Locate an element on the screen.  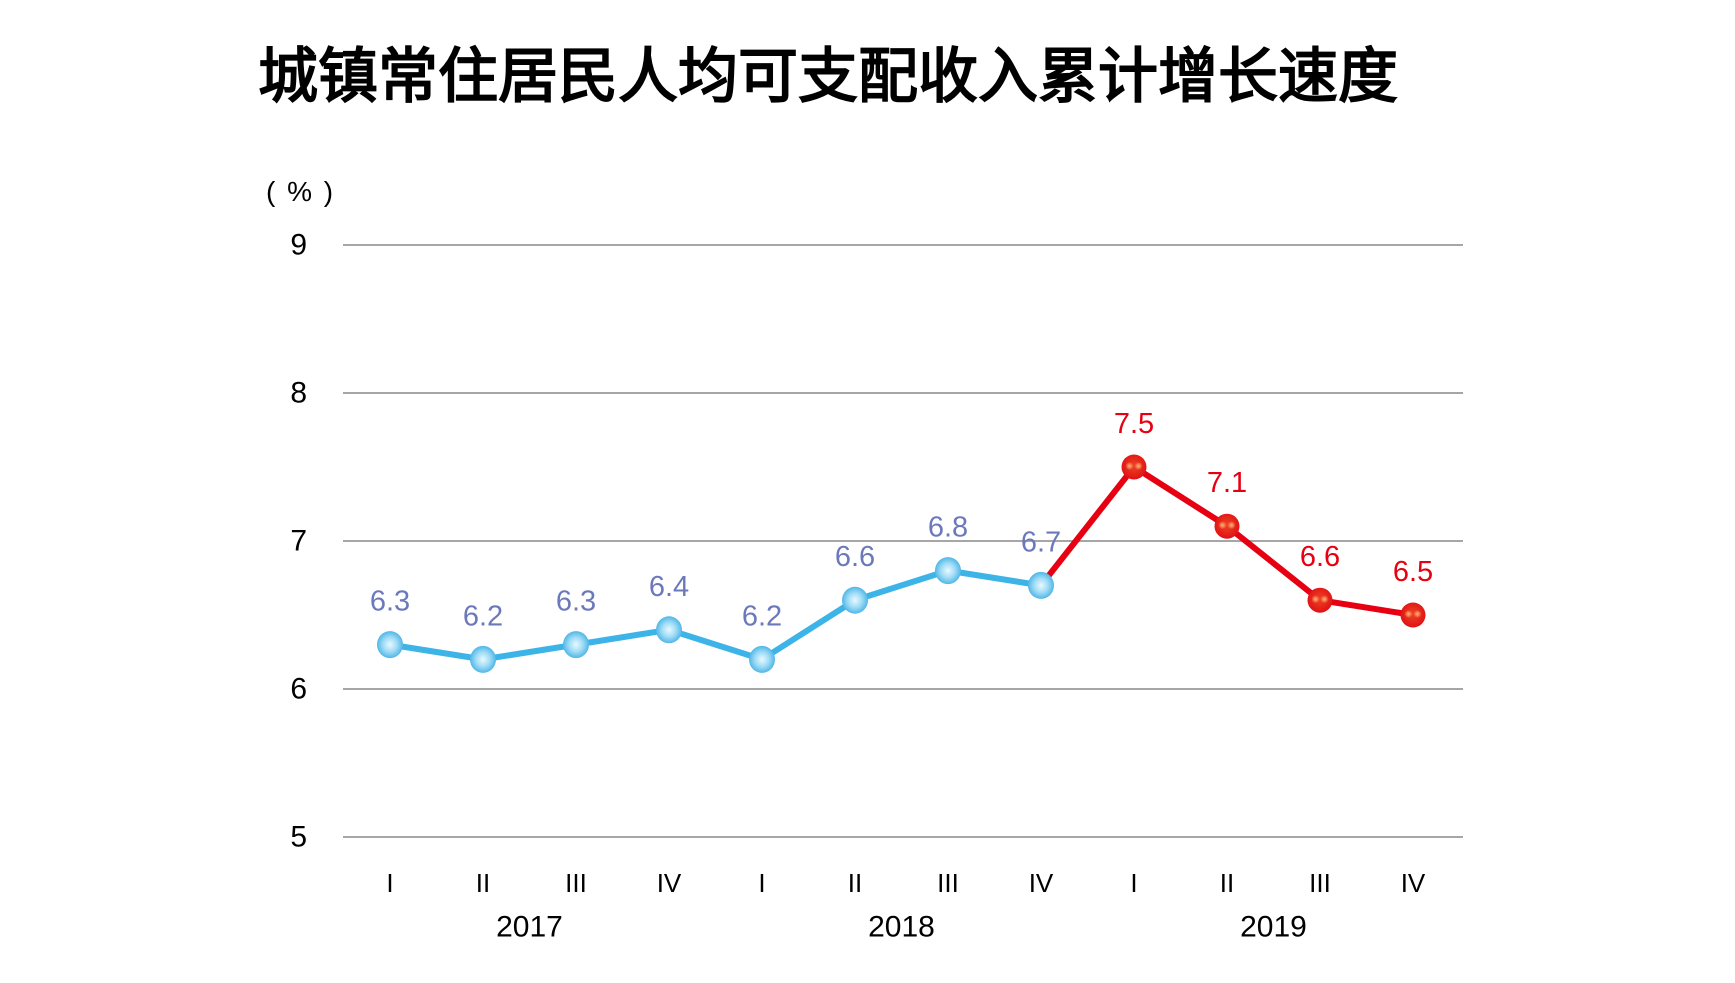
data-point-label: 6.7 is located at coordinates (1041, 542).